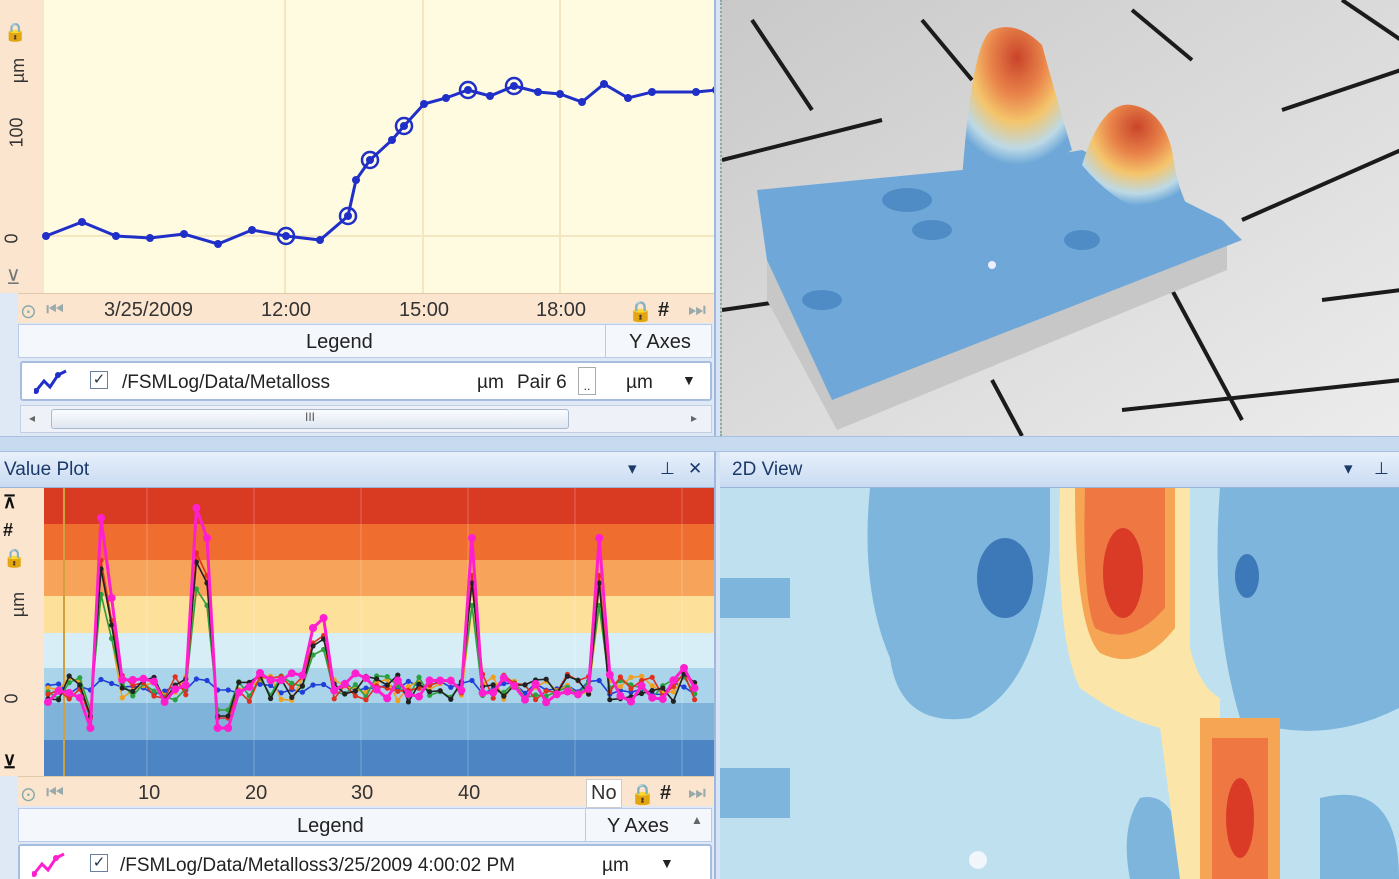  Describe the element at coordinates (468, 90) in the screenshot. I see `marker-point` at that location.